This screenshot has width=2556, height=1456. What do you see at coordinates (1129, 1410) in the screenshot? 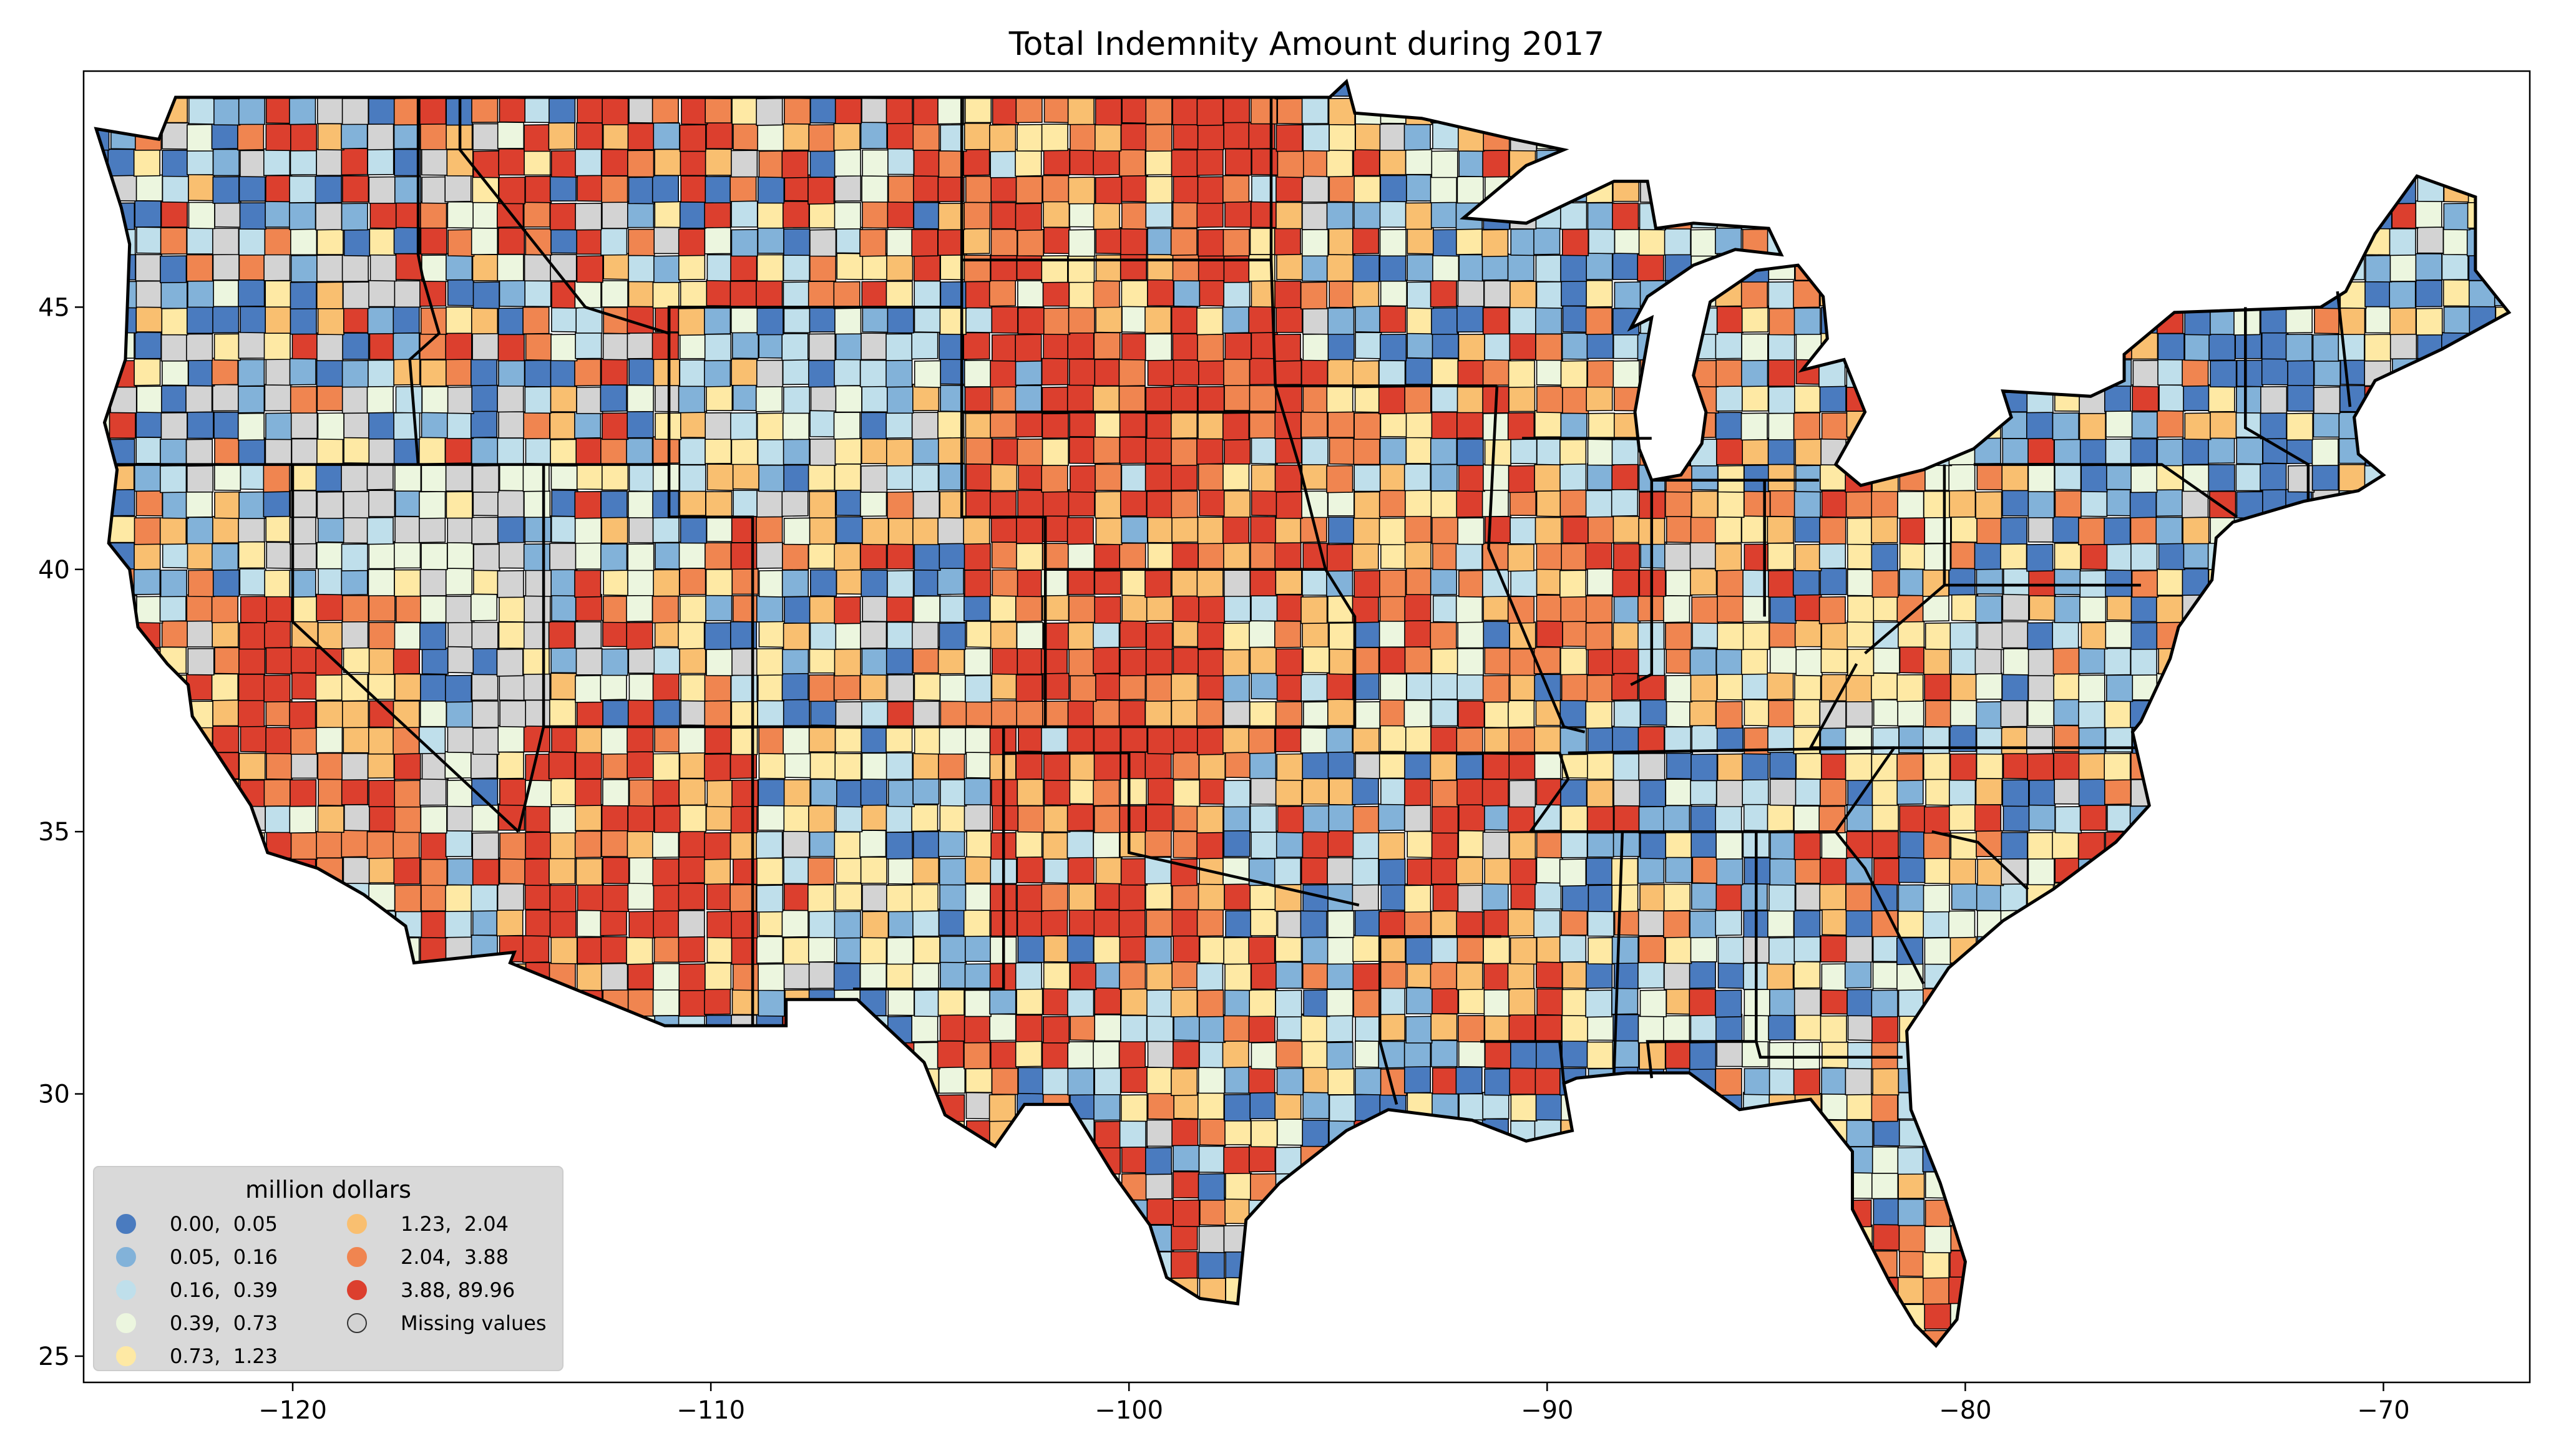
I see `x-tick-label: −100` at bounding box center [1129, 1410].